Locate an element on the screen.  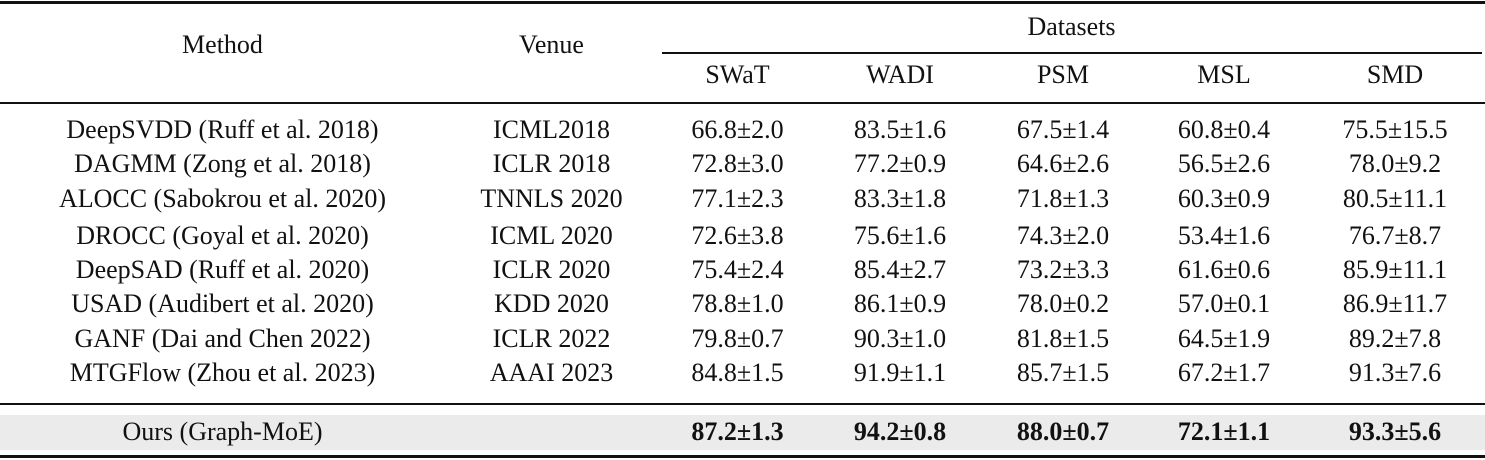
score-cell: 71.8±1.3 is located at coordinates (1063, 198).